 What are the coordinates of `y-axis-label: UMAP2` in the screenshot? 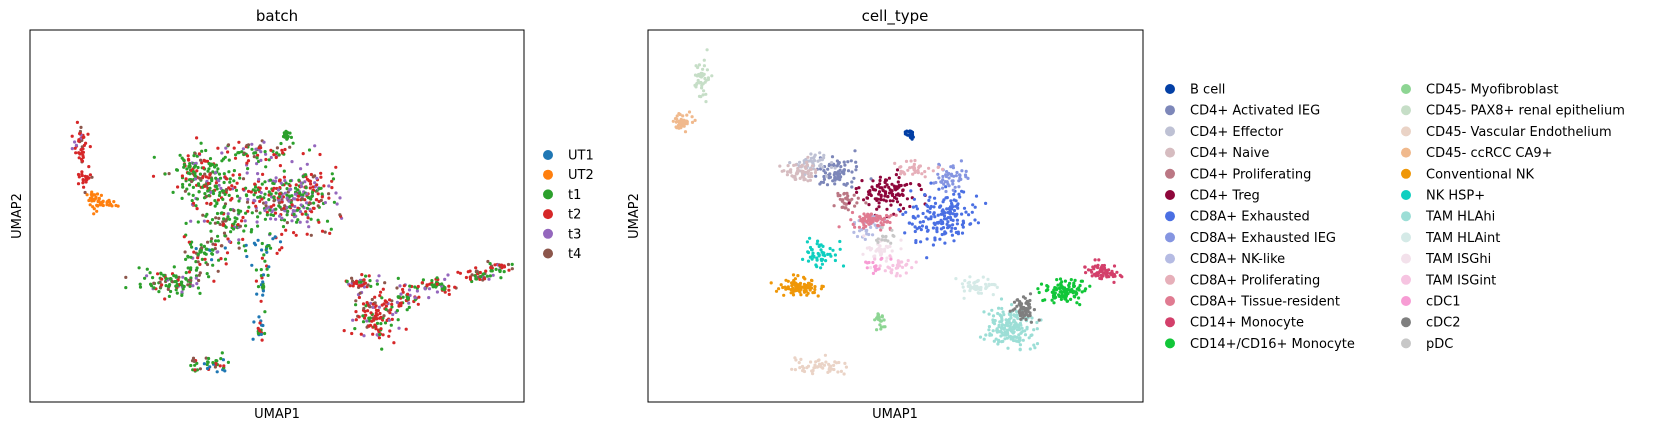 It's located at (17, 216).